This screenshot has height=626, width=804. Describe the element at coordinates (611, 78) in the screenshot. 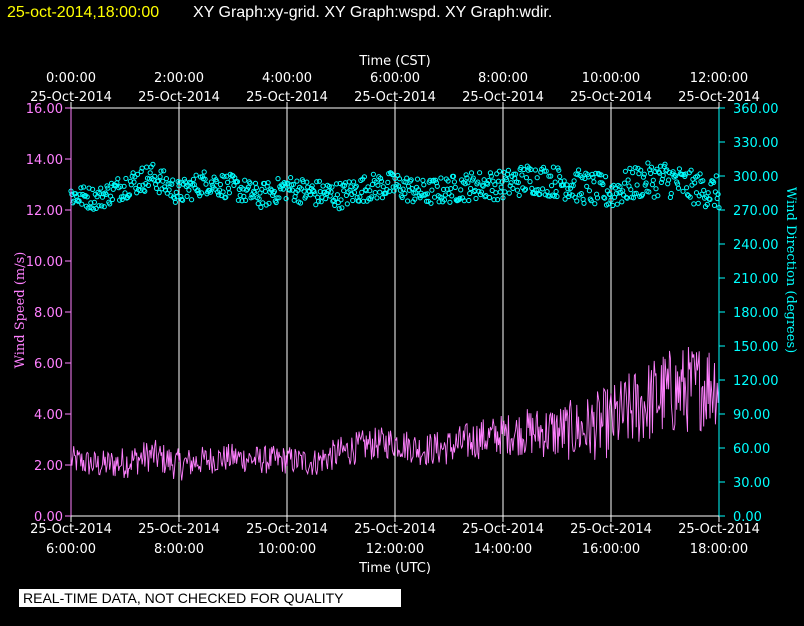

I see `top-tick-time: 10:00:00` at that location.